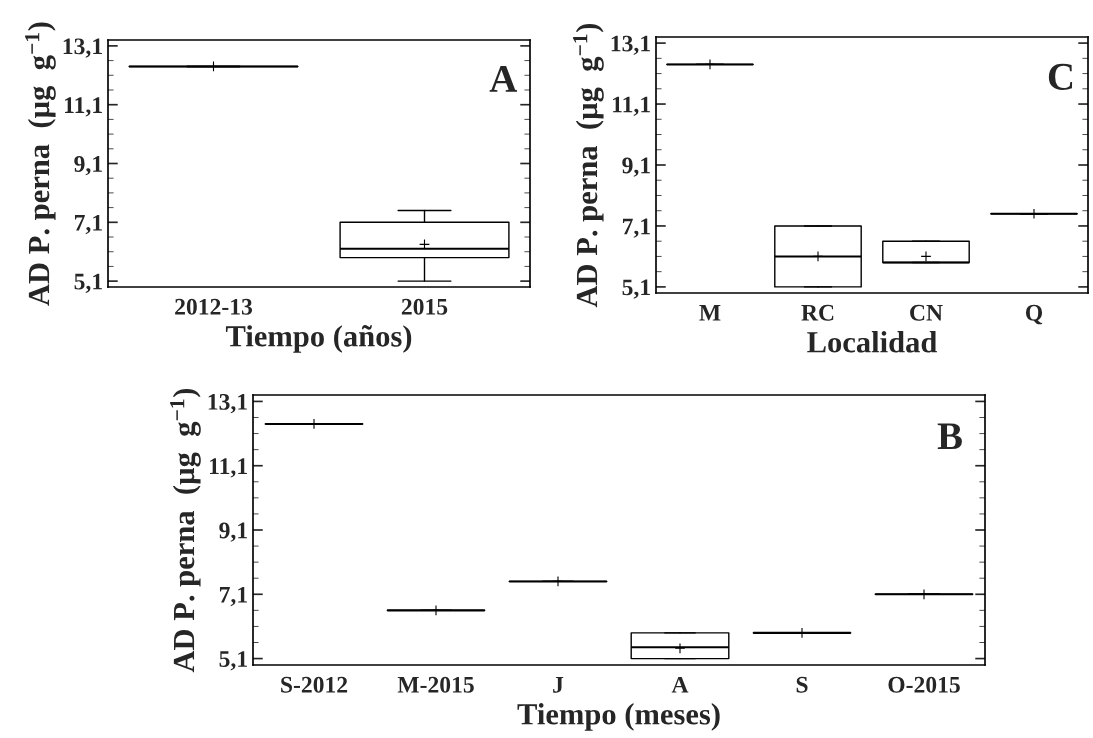  I want to click on x-tick-label: J, so click(558, 685).